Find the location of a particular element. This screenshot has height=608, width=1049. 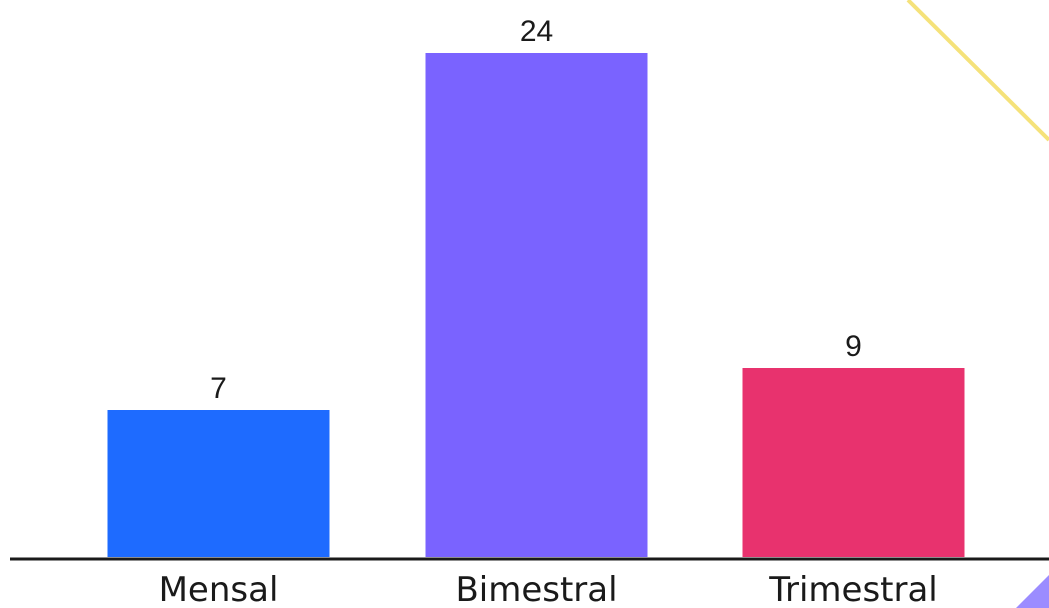

category-label-mensal: Mensal is located at coordinates (219, 589).